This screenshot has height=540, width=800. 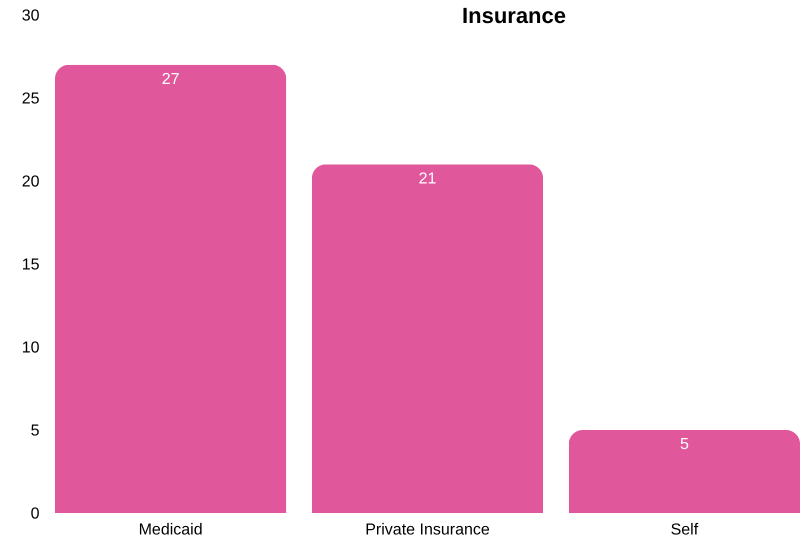 What do you see at coordinates (31, 16) in the screenshot?
I see `y-tick-label: 30` at bounding box center [31, 16].